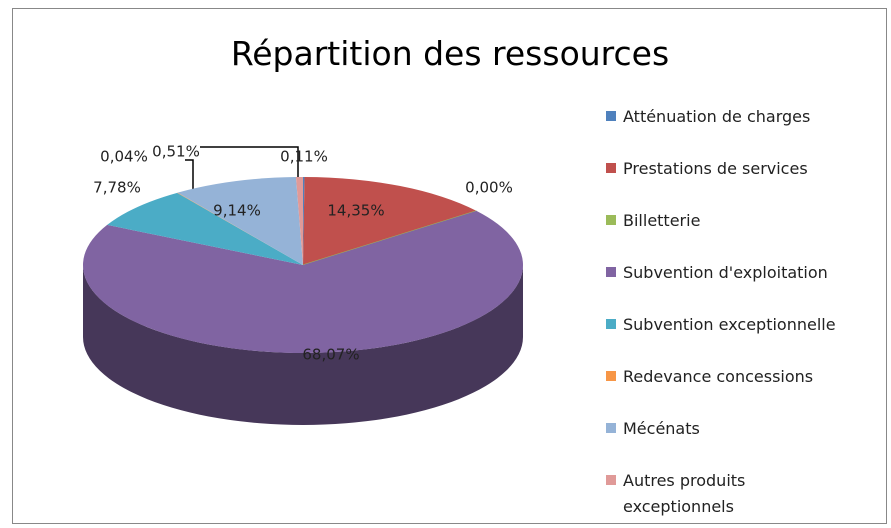  I want to click on legend-label: Redevance concessions, so click(718, 376).